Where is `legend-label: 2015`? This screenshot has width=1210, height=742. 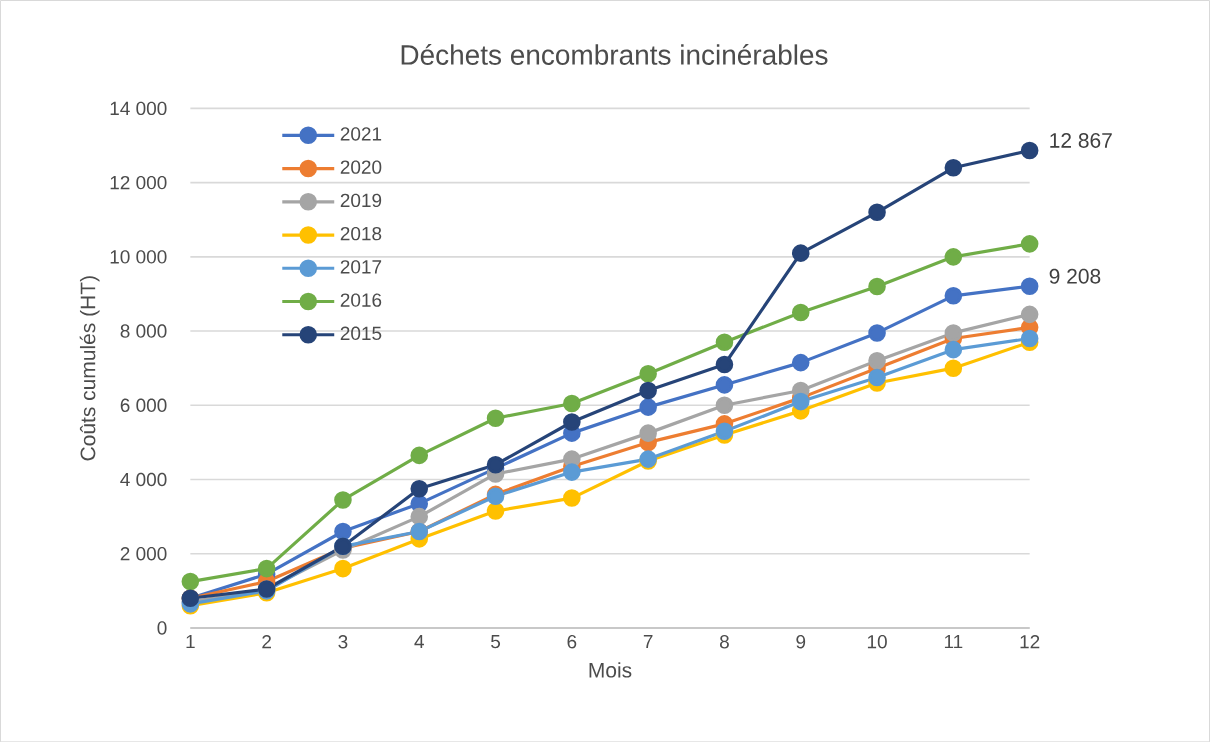 legend-label: 2015 is located at coordinates (361, 333).